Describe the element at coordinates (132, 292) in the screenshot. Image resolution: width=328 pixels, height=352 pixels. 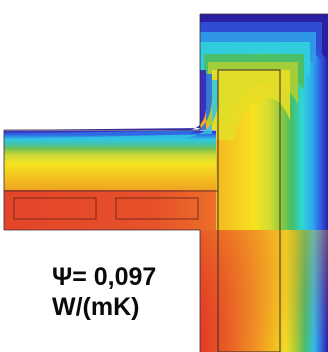
I see `psi-value-label: Ψ= 0,097 W/(mK)` at that location.